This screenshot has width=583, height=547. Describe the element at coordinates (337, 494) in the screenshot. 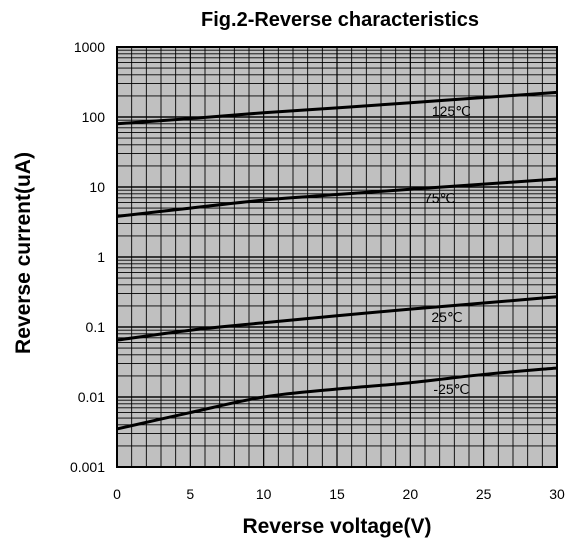

I see `x-tick-label: 15` at that location.